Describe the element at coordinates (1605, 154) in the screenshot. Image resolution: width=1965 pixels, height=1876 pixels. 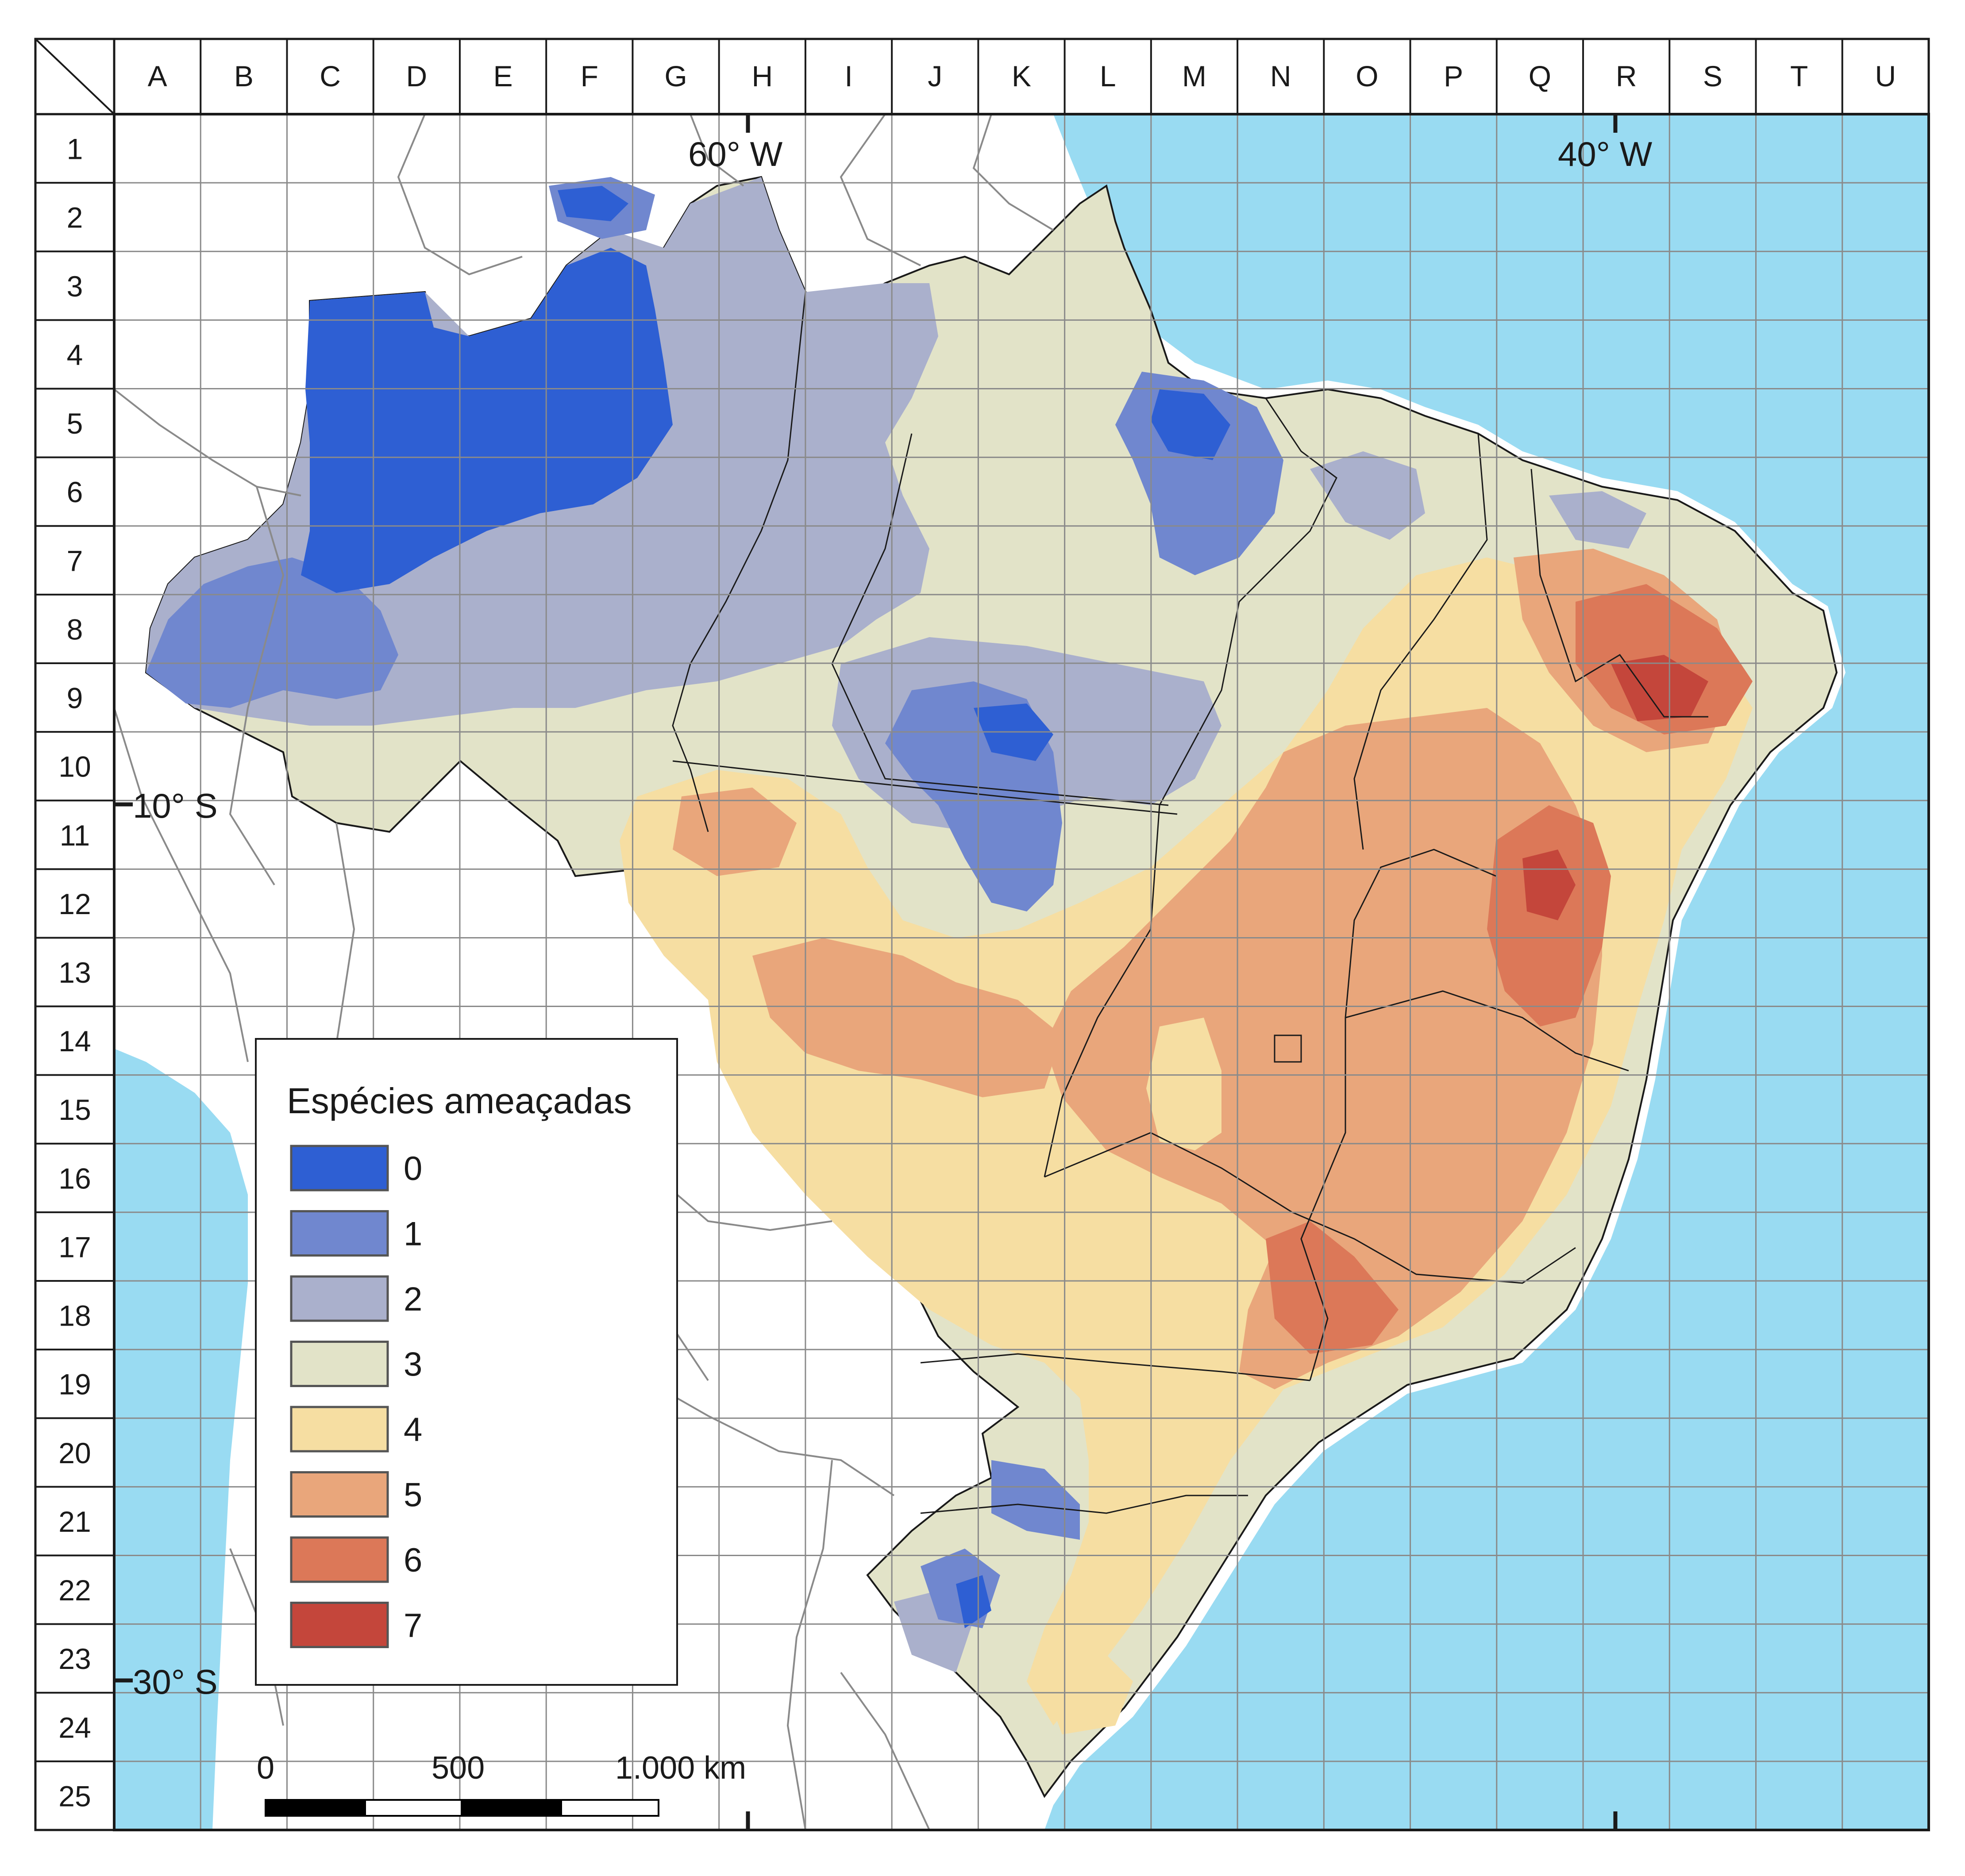
I see `longitude-40-label: 40° W` at that location.